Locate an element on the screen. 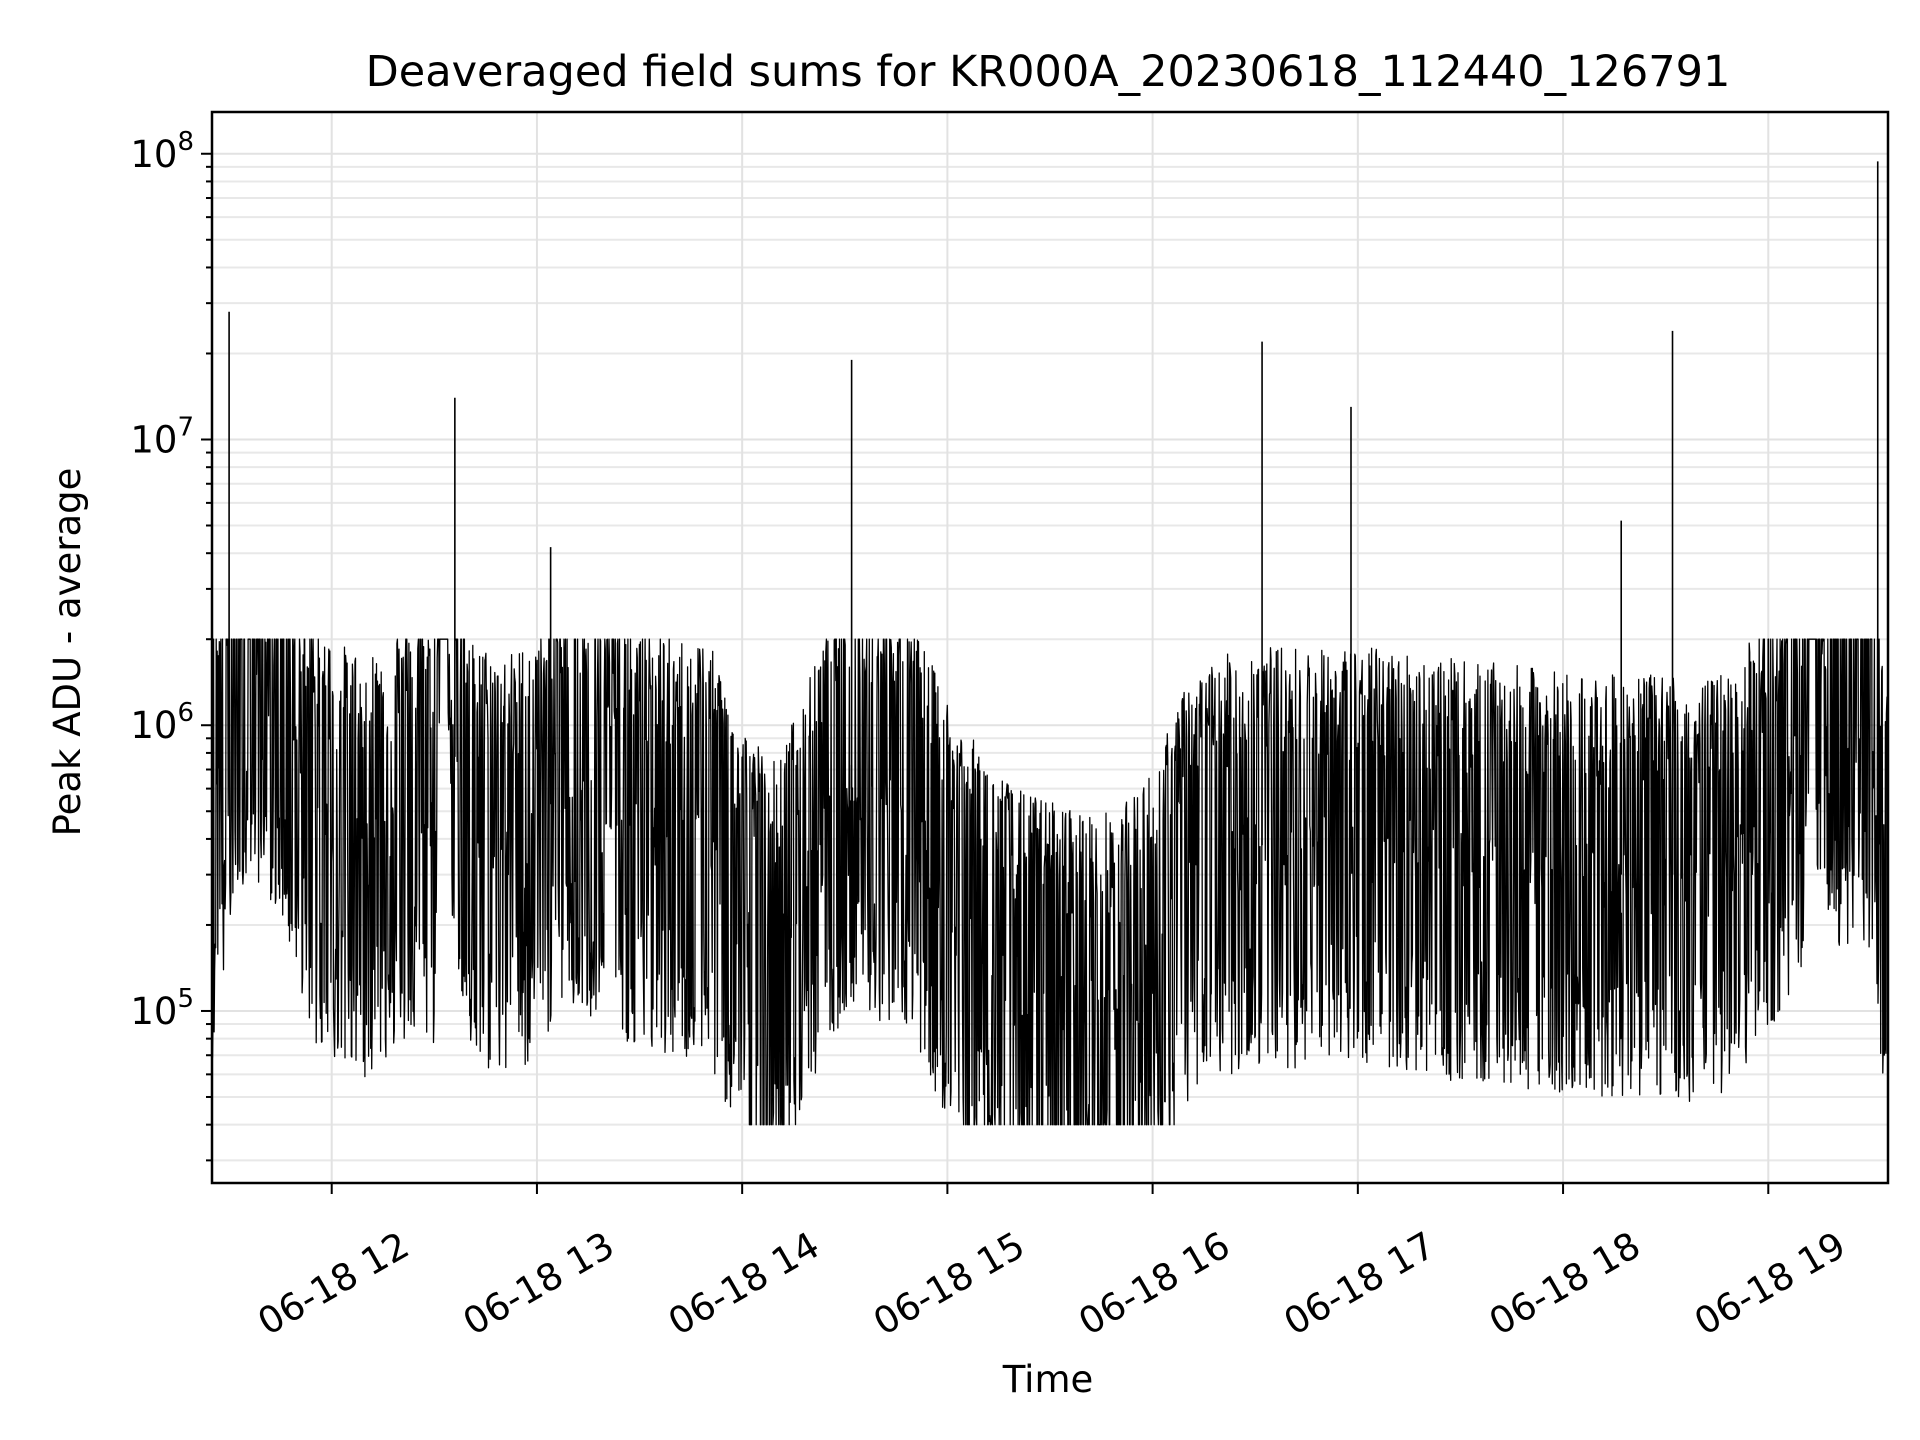 This screenshot has width=1920, height=1440. y-tick-label: 10⁵ is located at coordinates (162, 1008).